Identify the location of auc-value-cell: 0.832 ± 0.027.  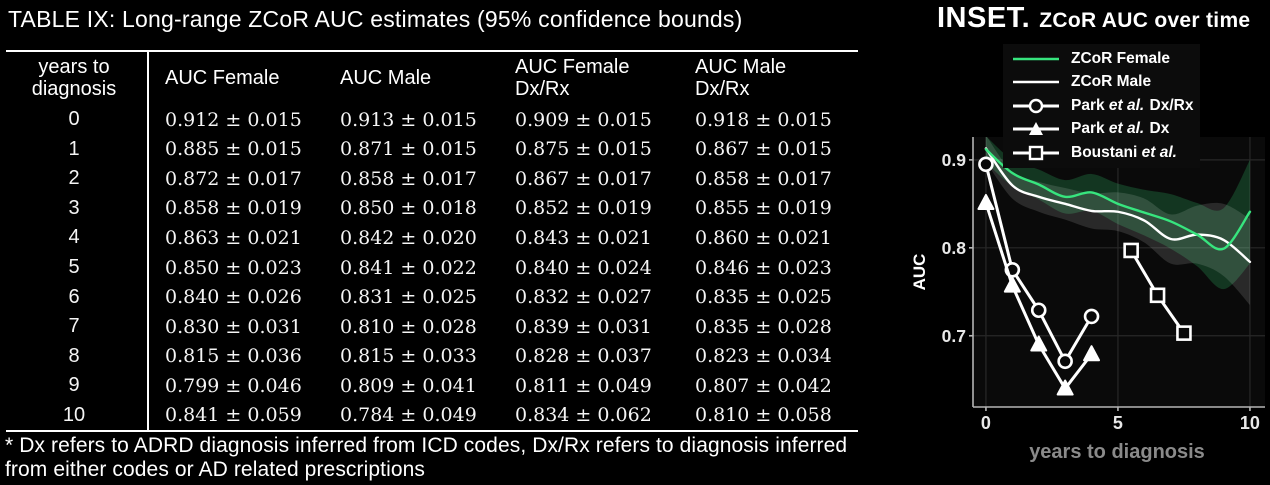
(583, 297).